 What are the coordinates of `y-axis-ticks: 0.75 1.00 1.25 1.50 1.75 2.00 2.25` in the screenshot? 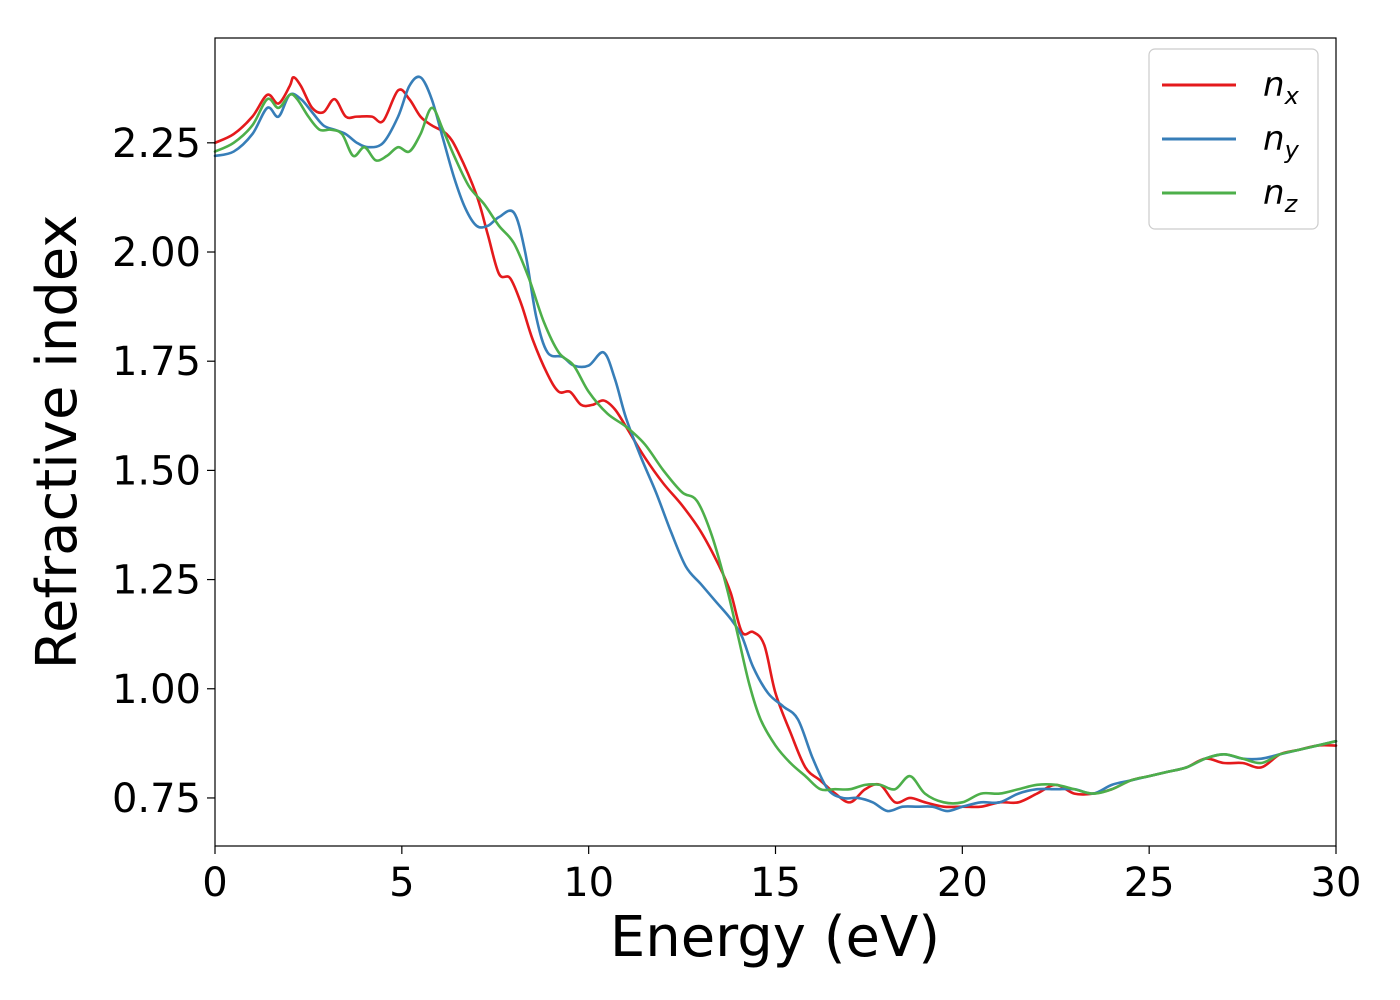 It's located at (163, 471).